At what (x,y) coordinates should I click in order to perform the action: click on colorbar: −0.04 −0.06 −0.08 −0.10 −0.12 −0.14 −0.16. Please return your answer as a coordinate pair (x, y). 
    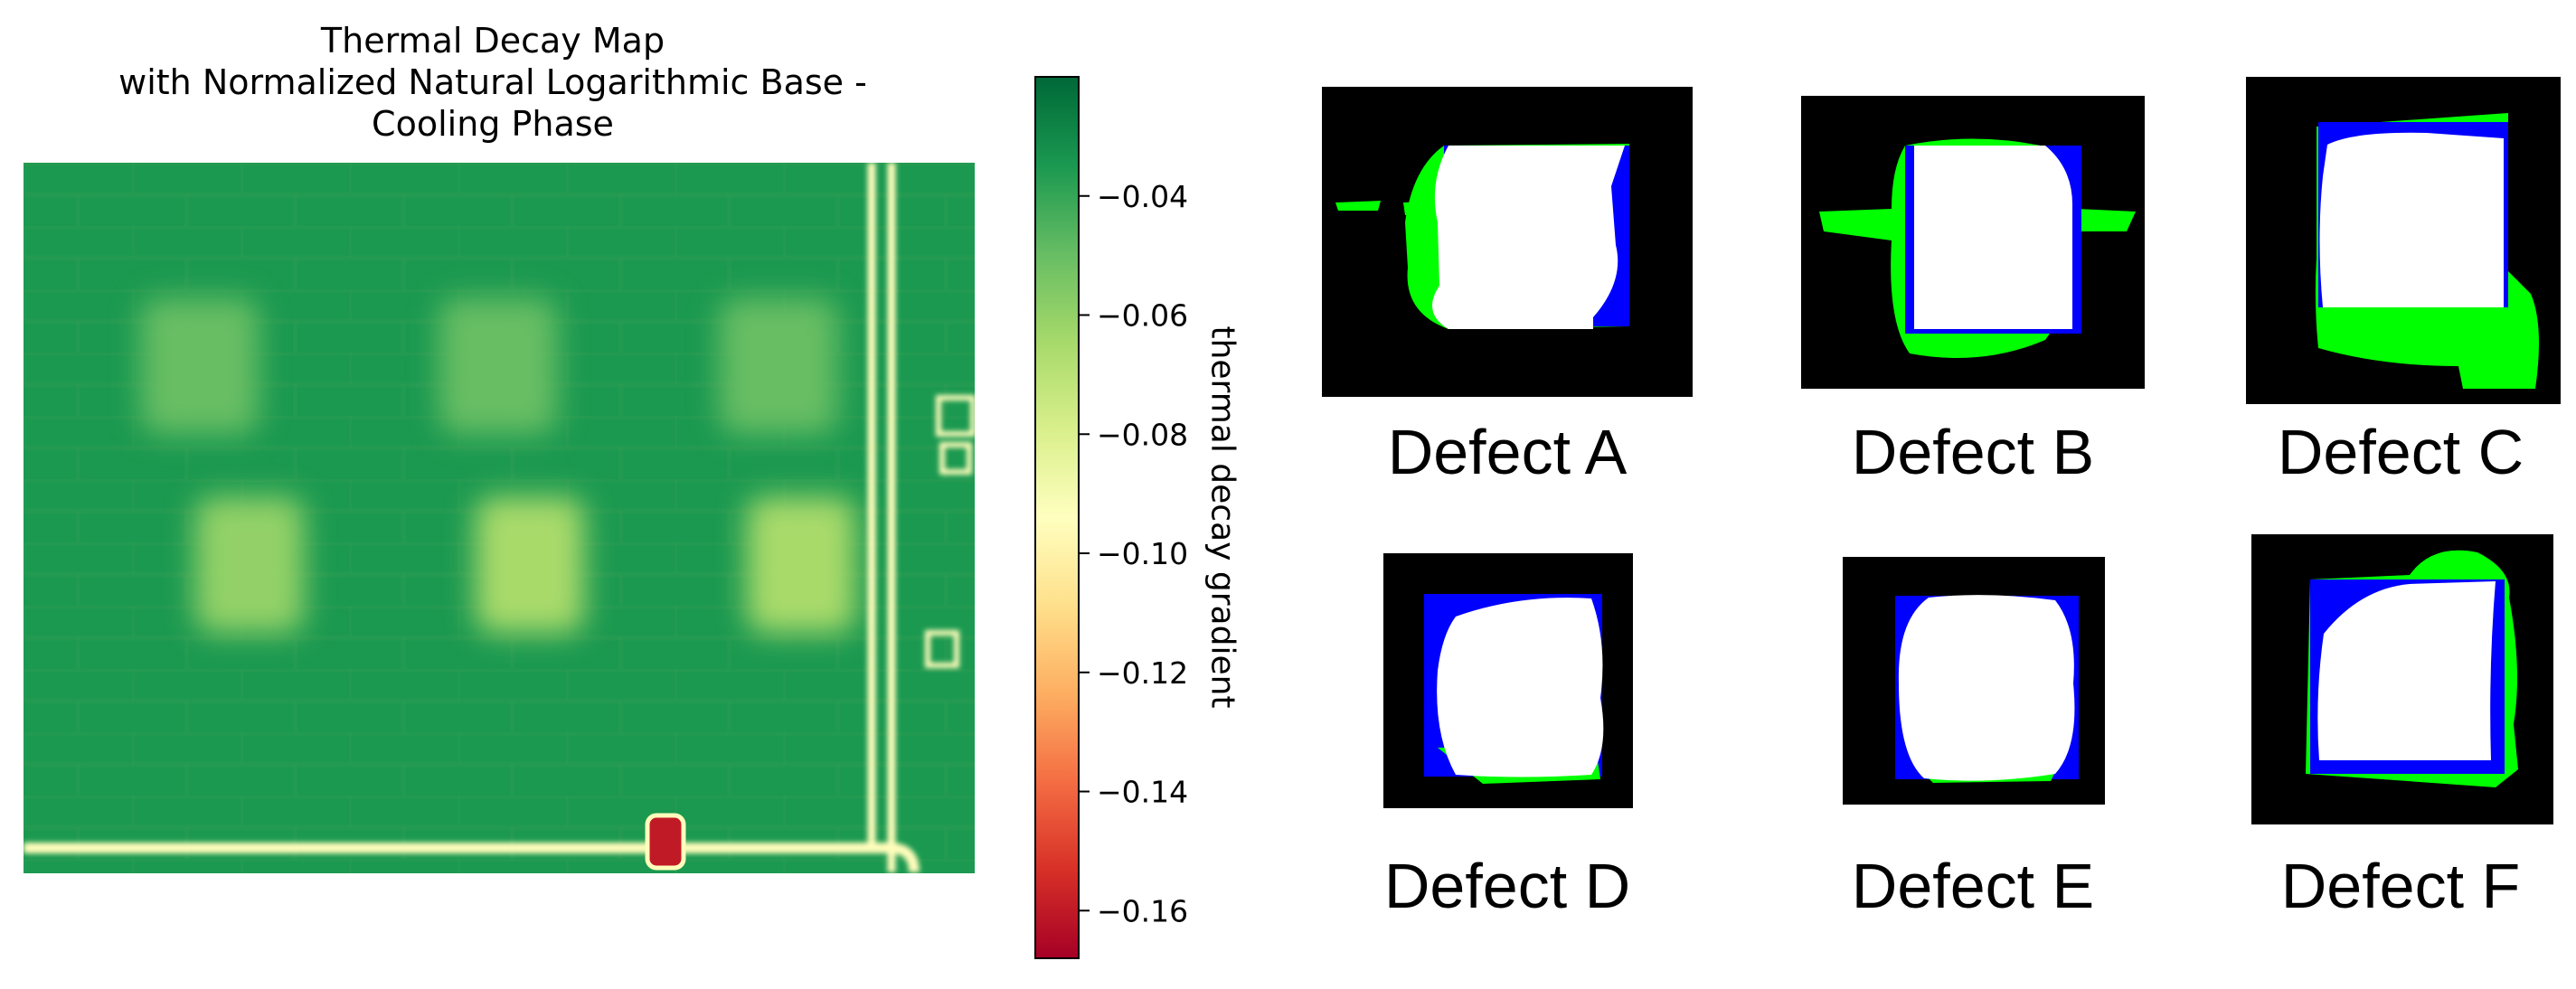
    Looking at the image, I should click on (1111, 517).